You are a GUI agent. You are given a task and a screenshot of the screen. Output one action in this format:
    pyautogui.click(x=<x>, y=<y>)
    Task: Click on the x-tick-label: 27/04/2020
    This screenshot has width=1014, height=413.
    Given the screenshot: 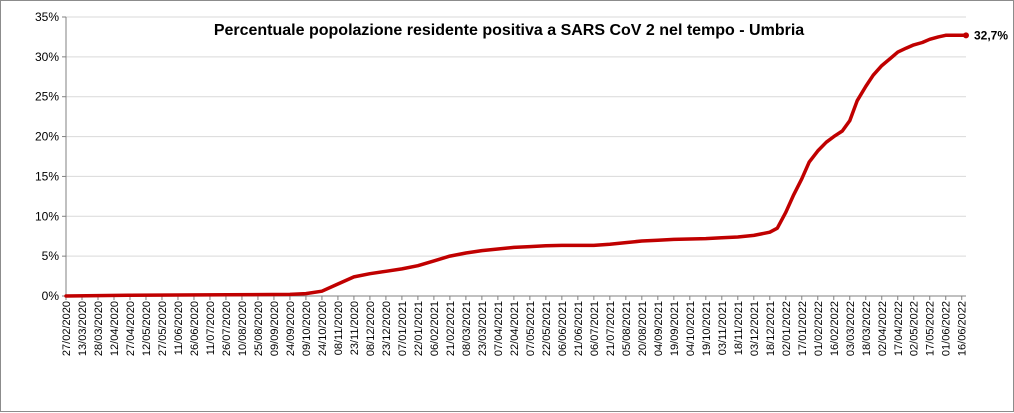 What is the action you would take?
    pyautogui.click(x=131, y=328)
    